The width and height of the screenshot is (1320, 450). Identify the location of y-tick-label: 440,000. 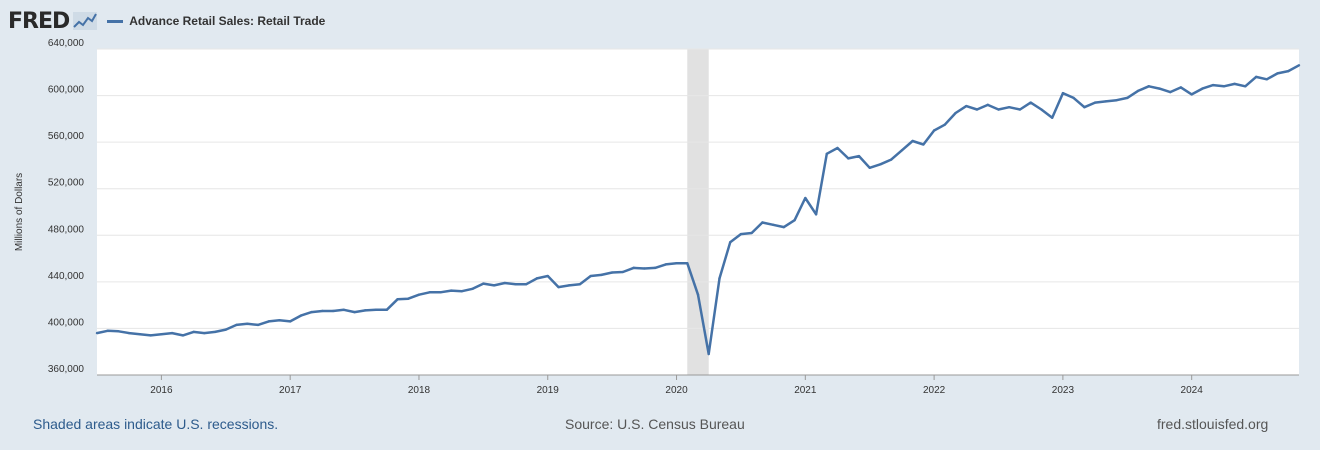
(66, 276).